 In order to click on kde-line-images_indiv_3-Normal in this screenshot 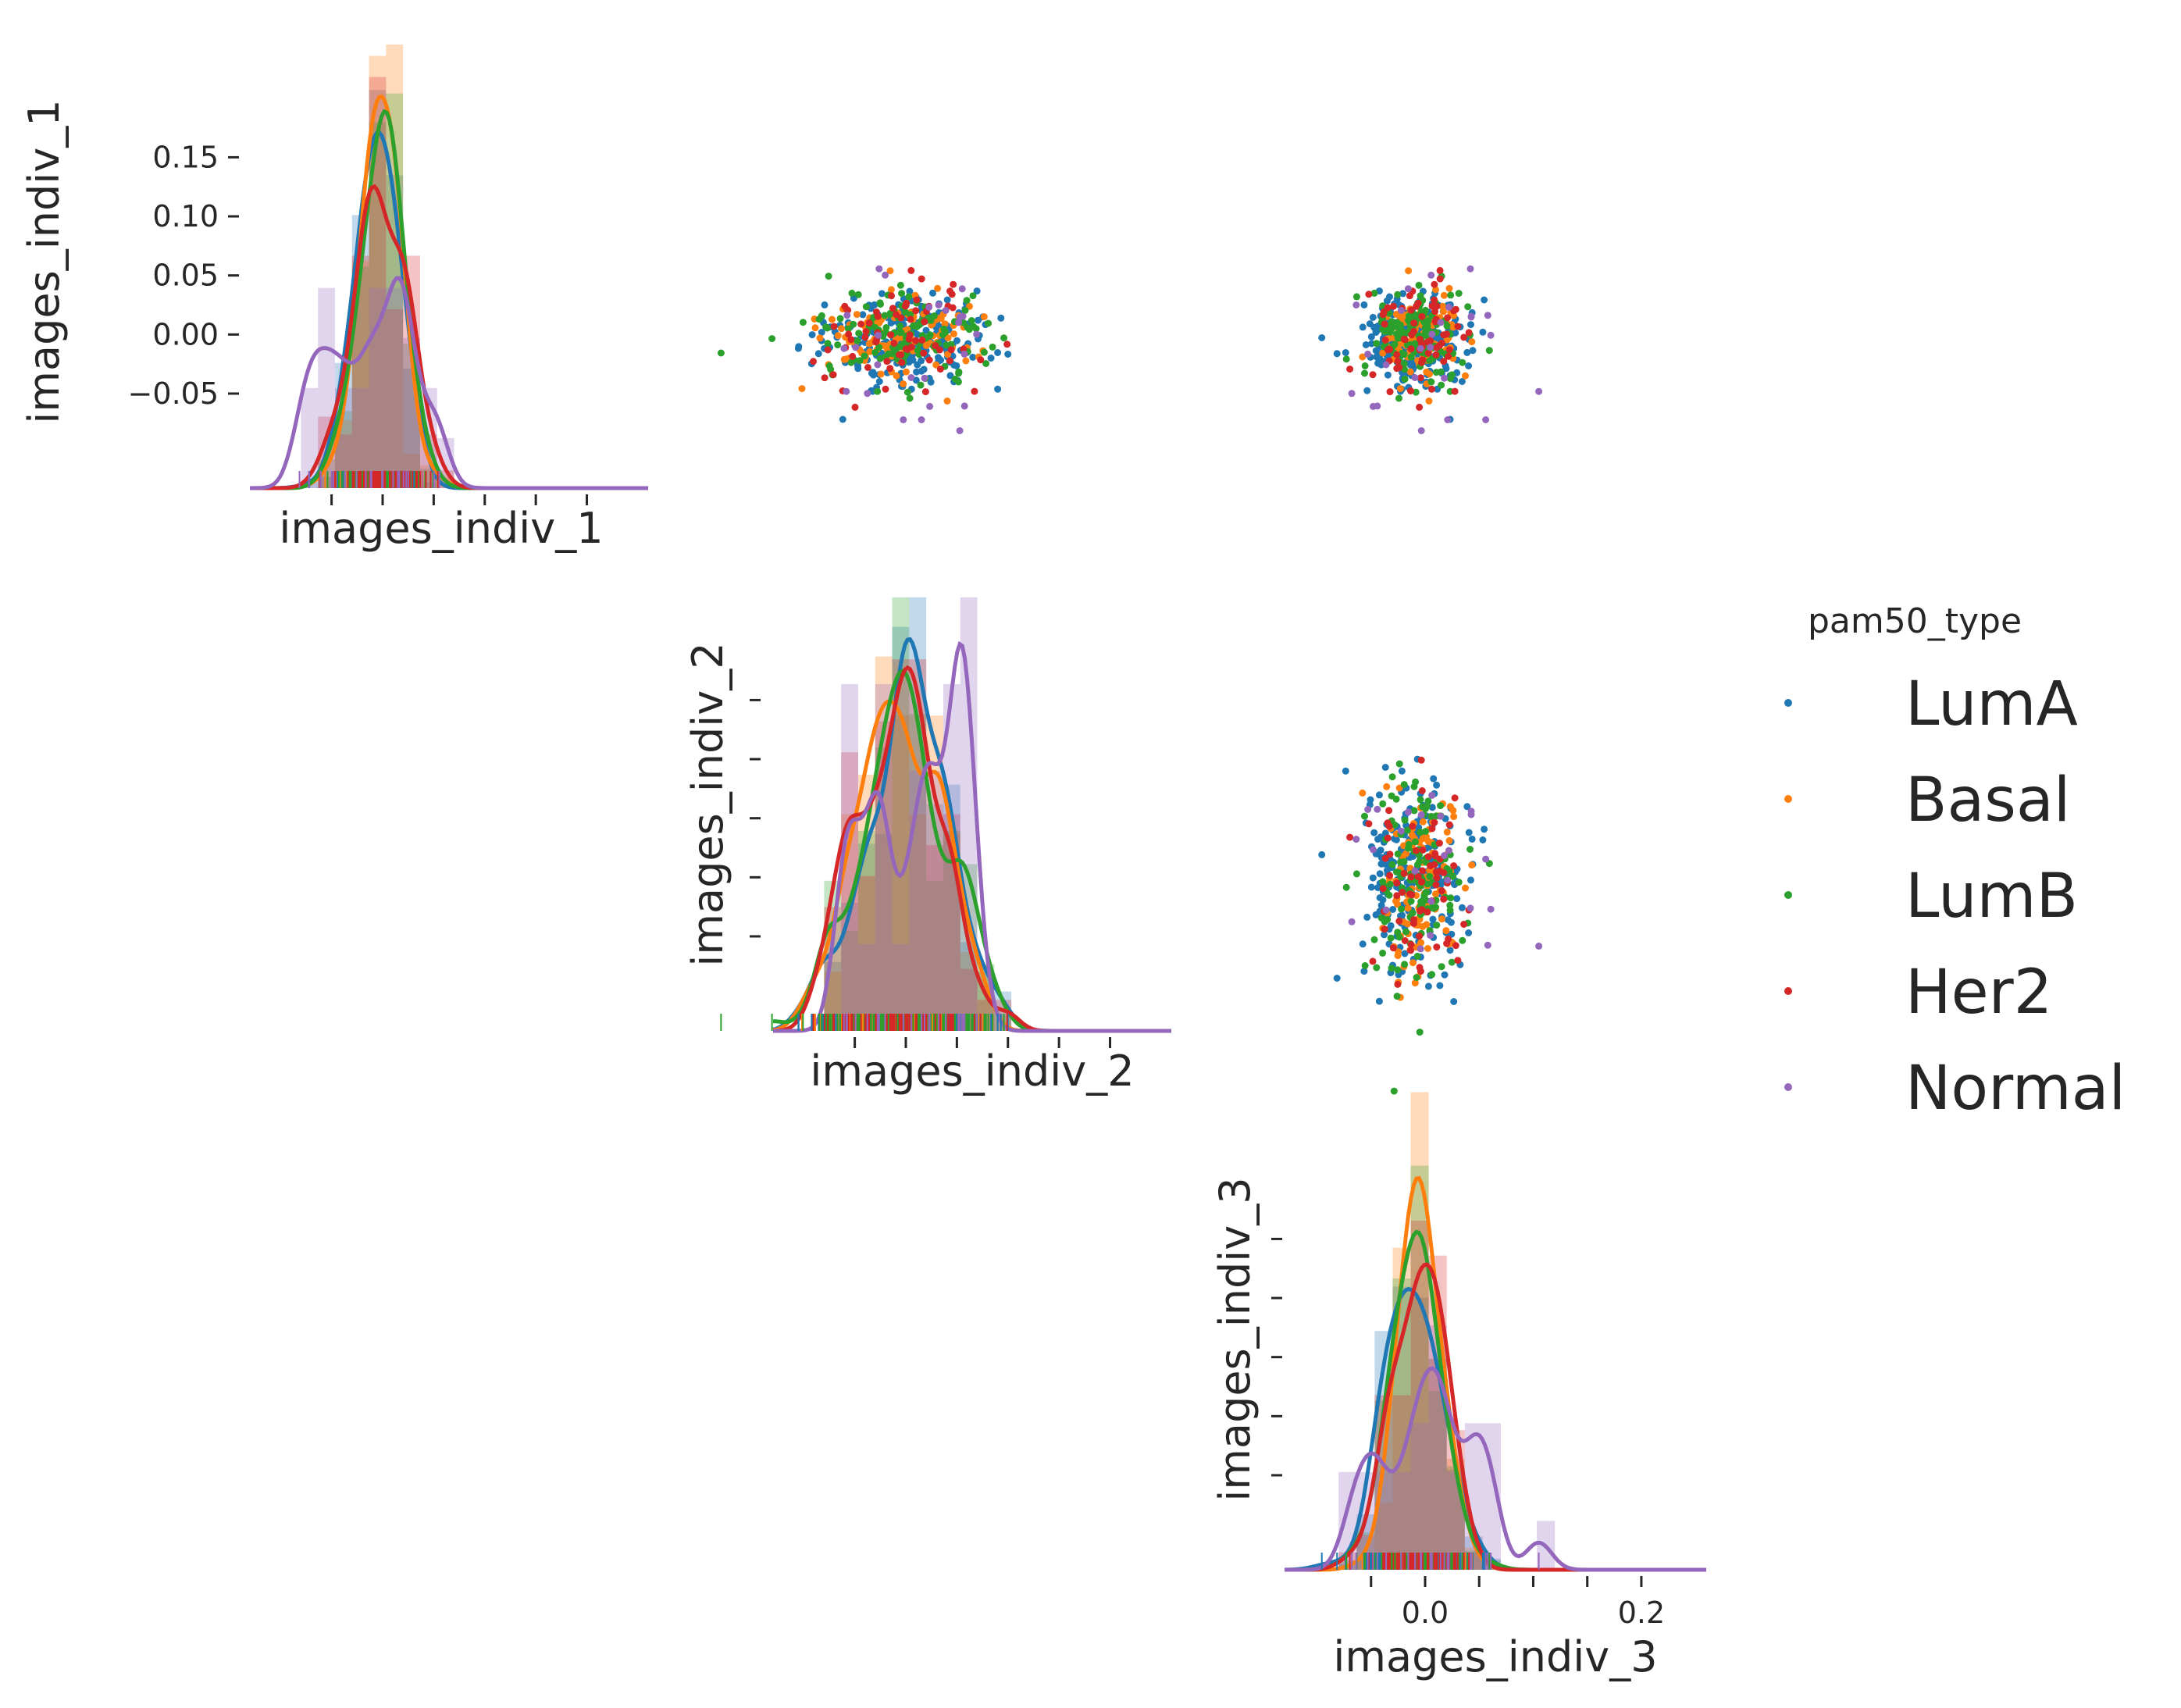, I will do `click(1495, 1469)`.